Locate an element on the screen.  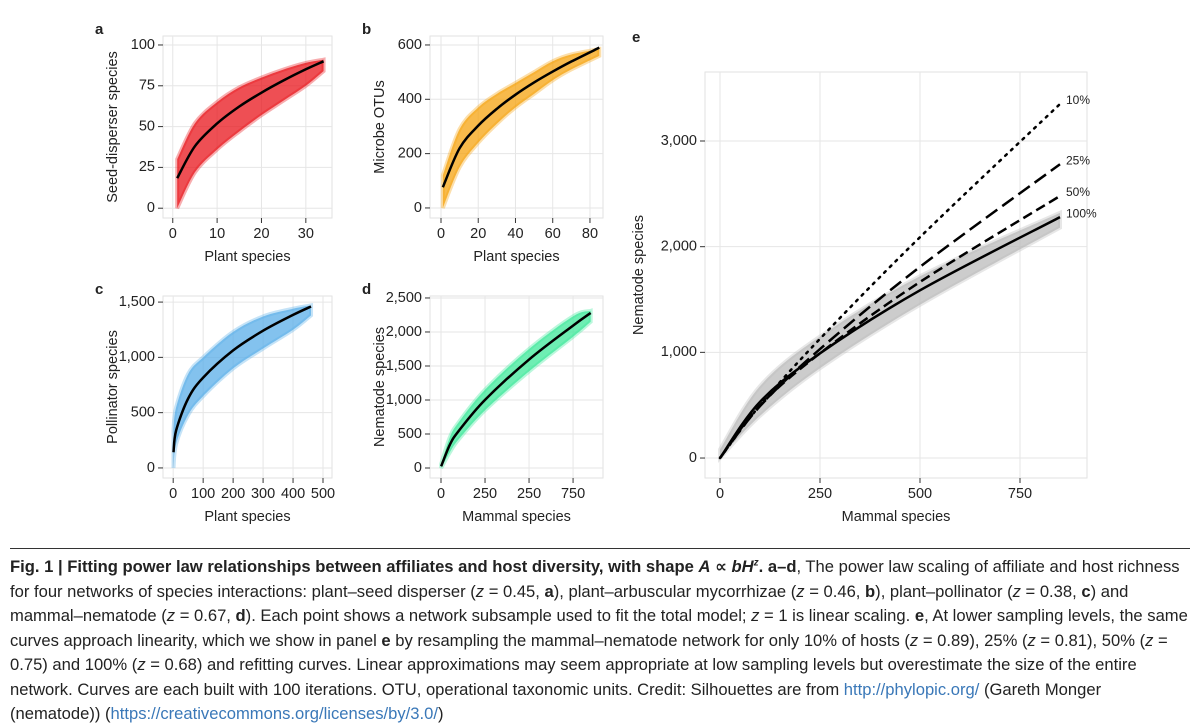
y-tick-label: 2,500 is located at coordinates (404, 298).